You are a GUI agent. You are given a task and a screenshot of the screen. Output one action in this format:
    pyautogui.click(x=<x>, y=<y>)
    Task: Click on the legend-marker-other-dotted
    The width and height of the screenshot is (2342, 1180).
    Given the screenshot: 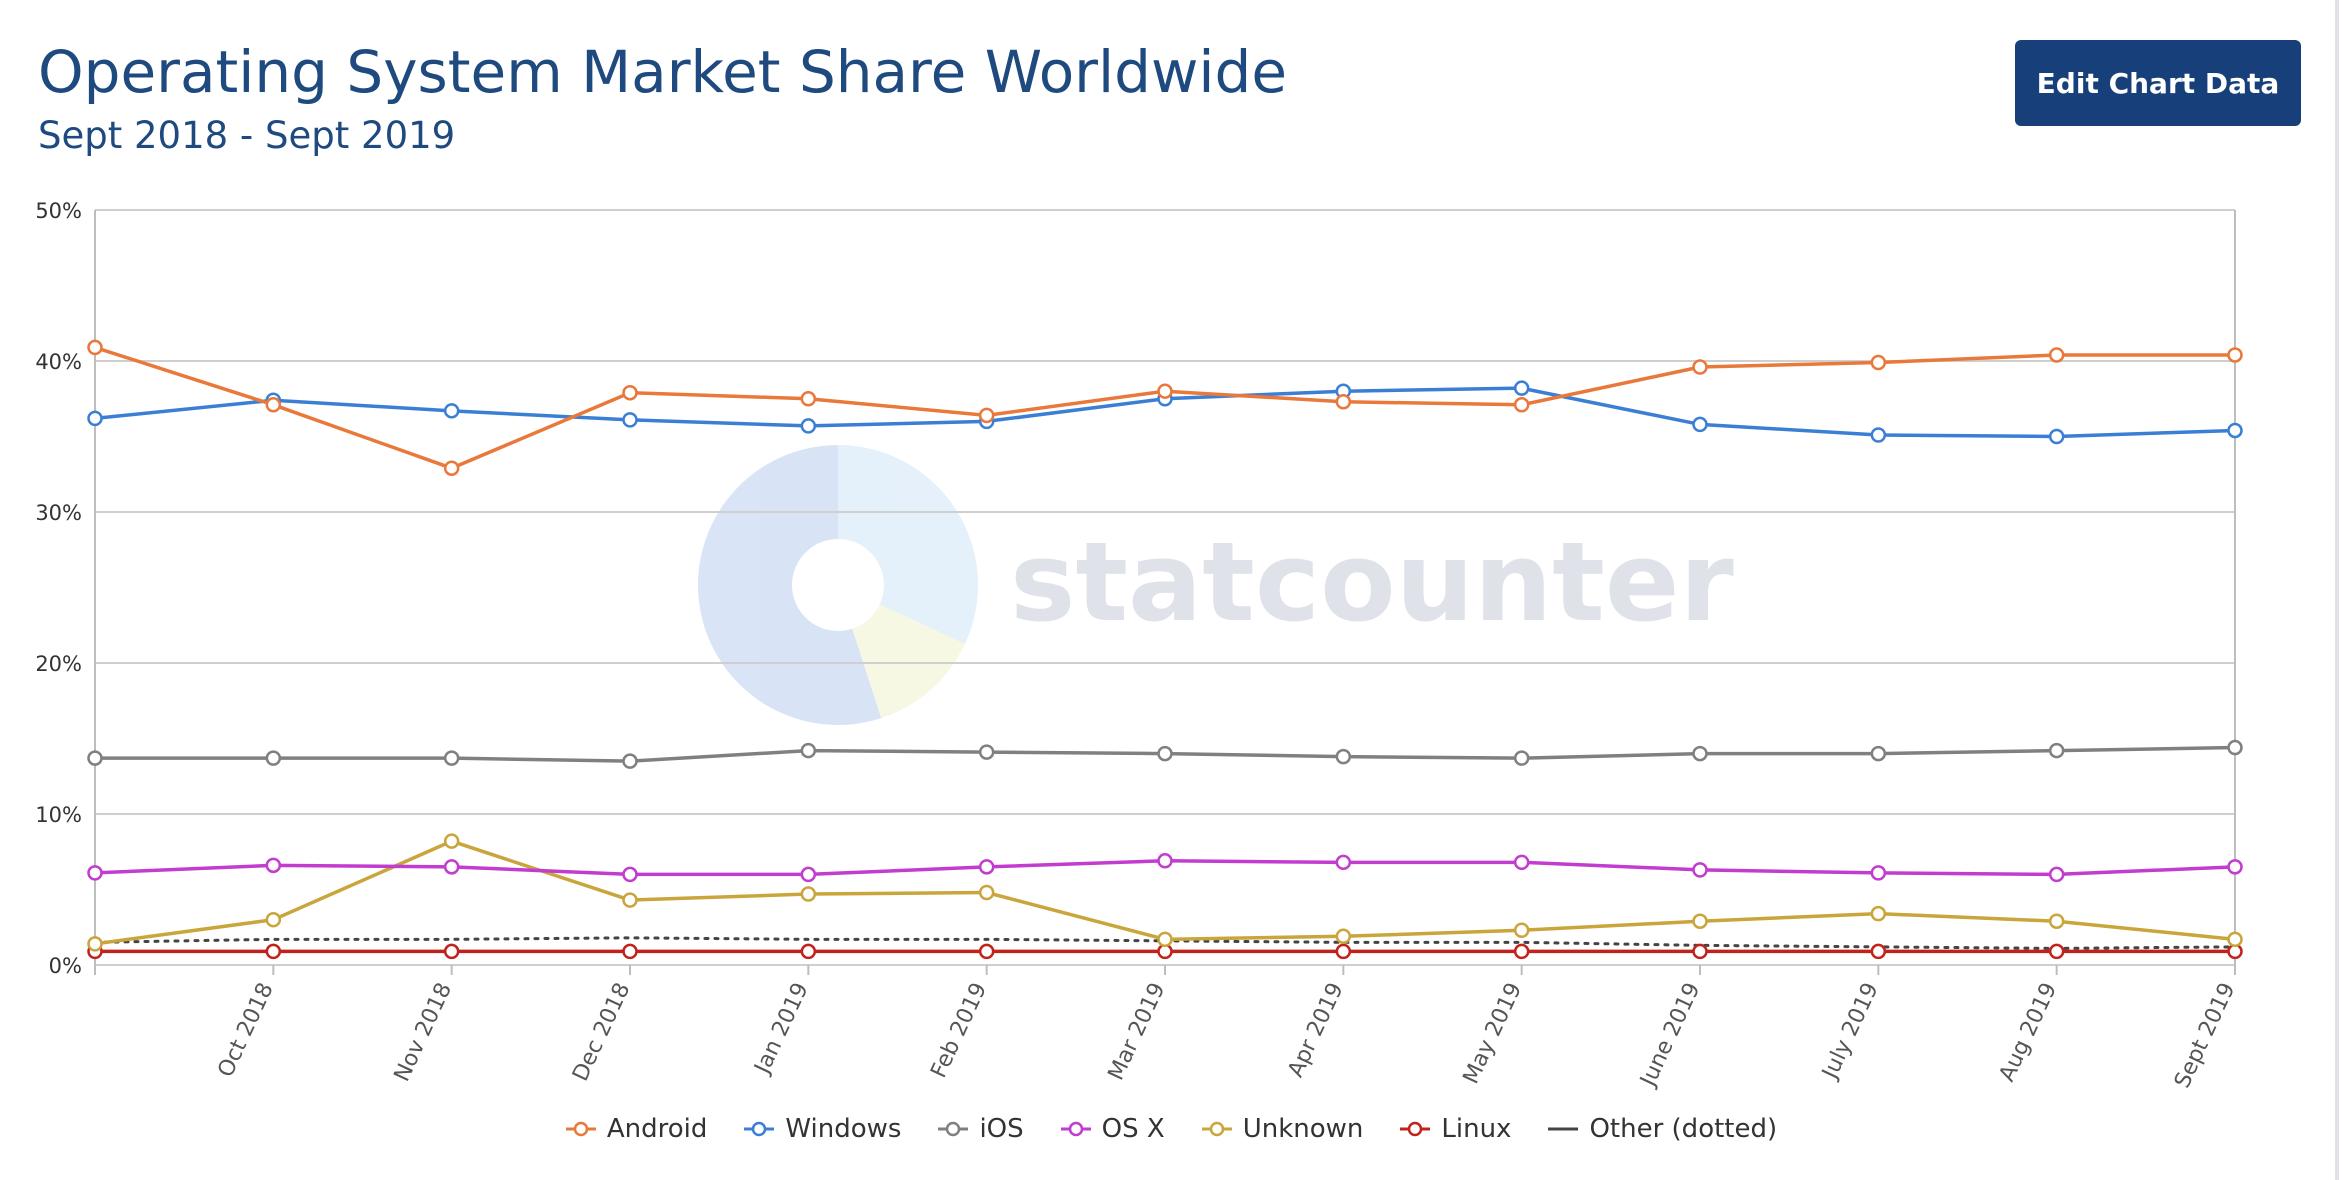 What is the action you would take?
    pyautogui.click(x=1563, y=1129)
    